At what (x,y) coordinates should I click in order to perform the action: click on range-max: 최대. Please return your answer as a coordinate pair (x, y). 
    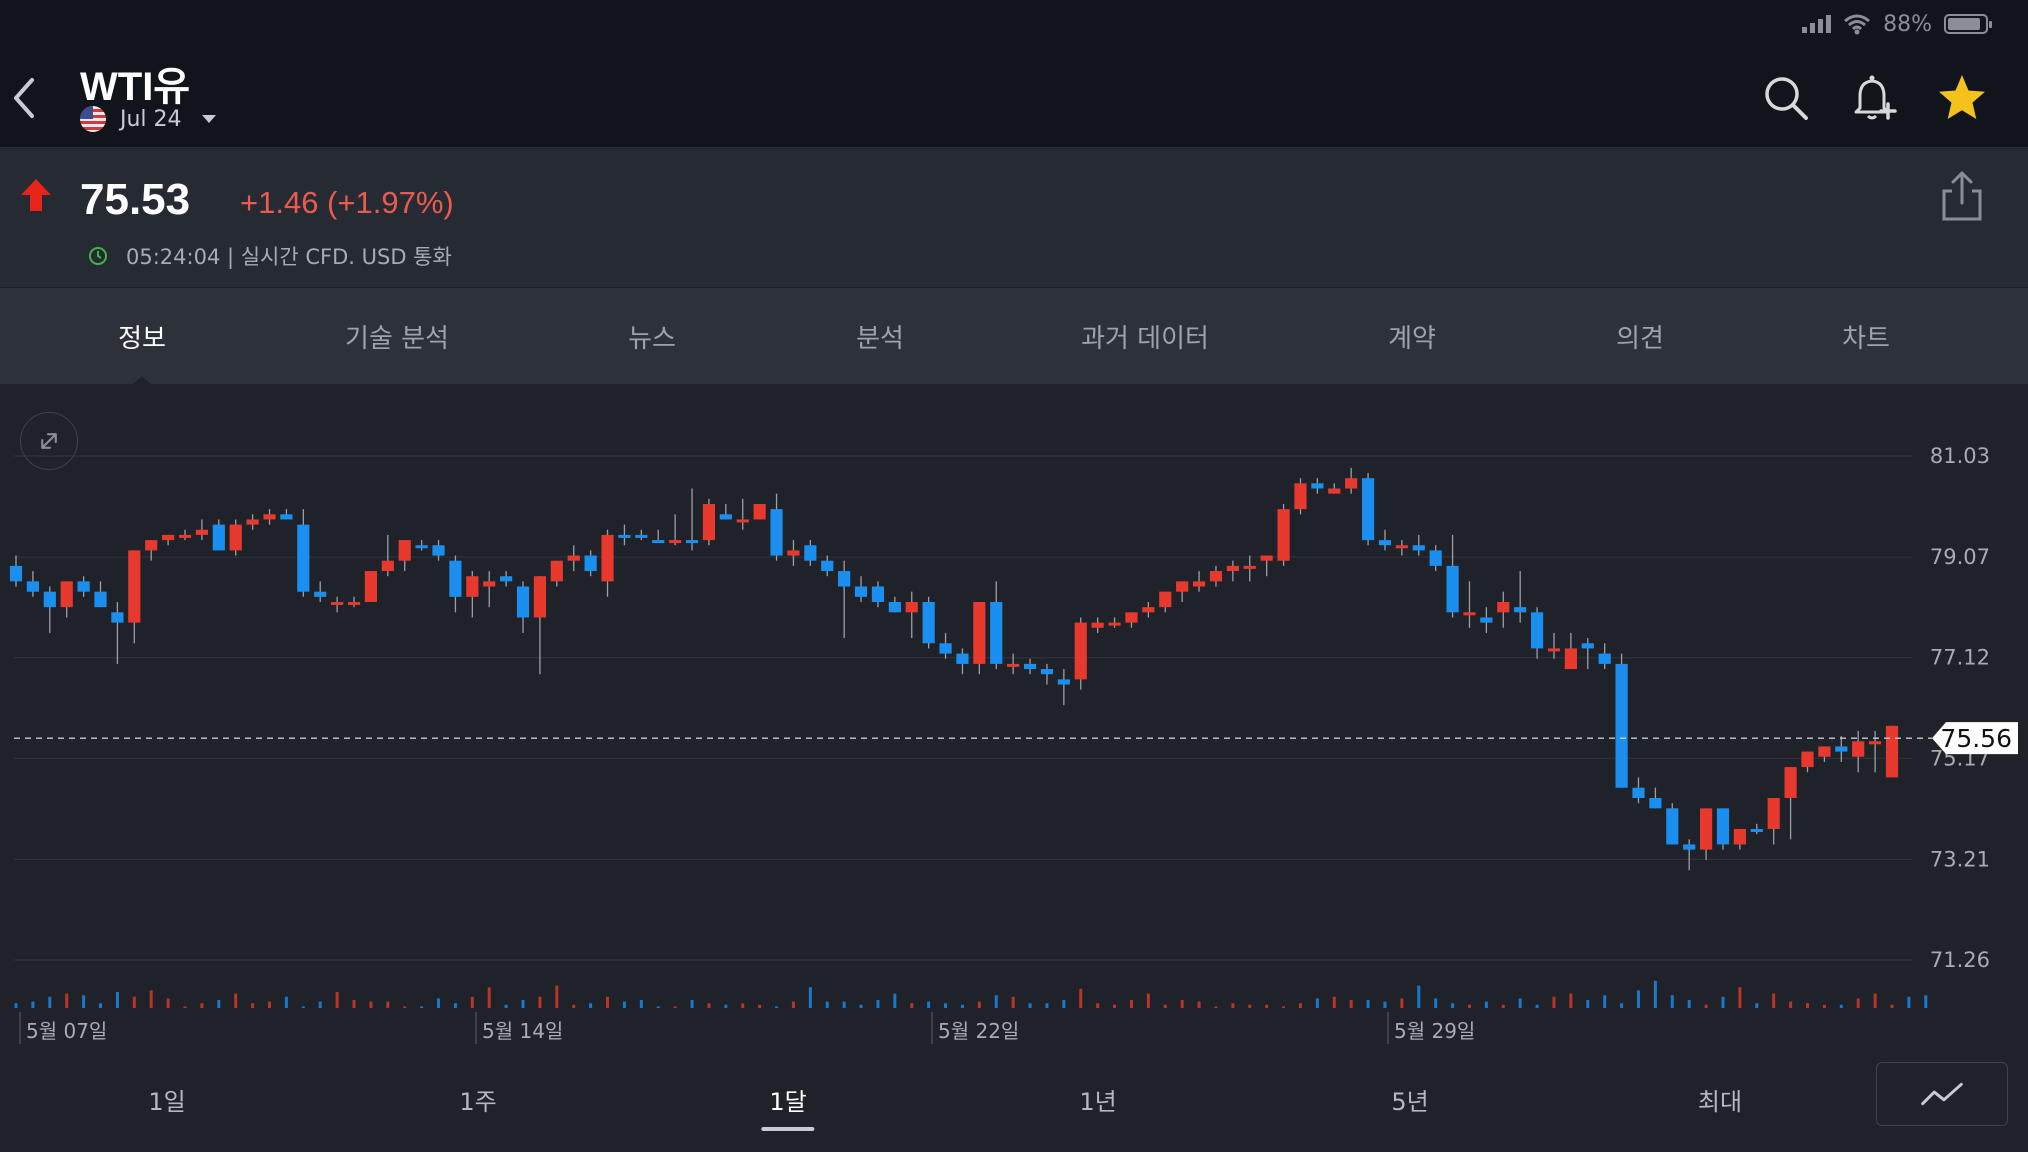
    Looking at the image, I should click on (1720, 1102).